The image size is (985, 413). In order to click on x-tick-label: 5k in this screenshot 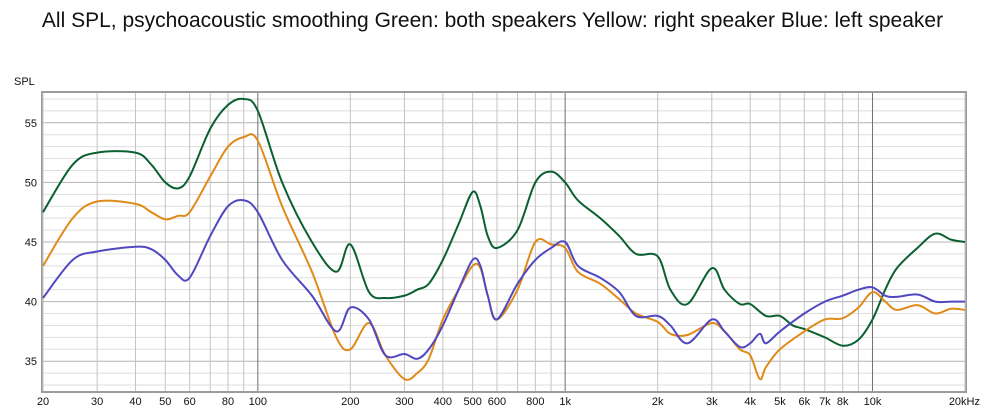, I will do `click(780, 402)`.